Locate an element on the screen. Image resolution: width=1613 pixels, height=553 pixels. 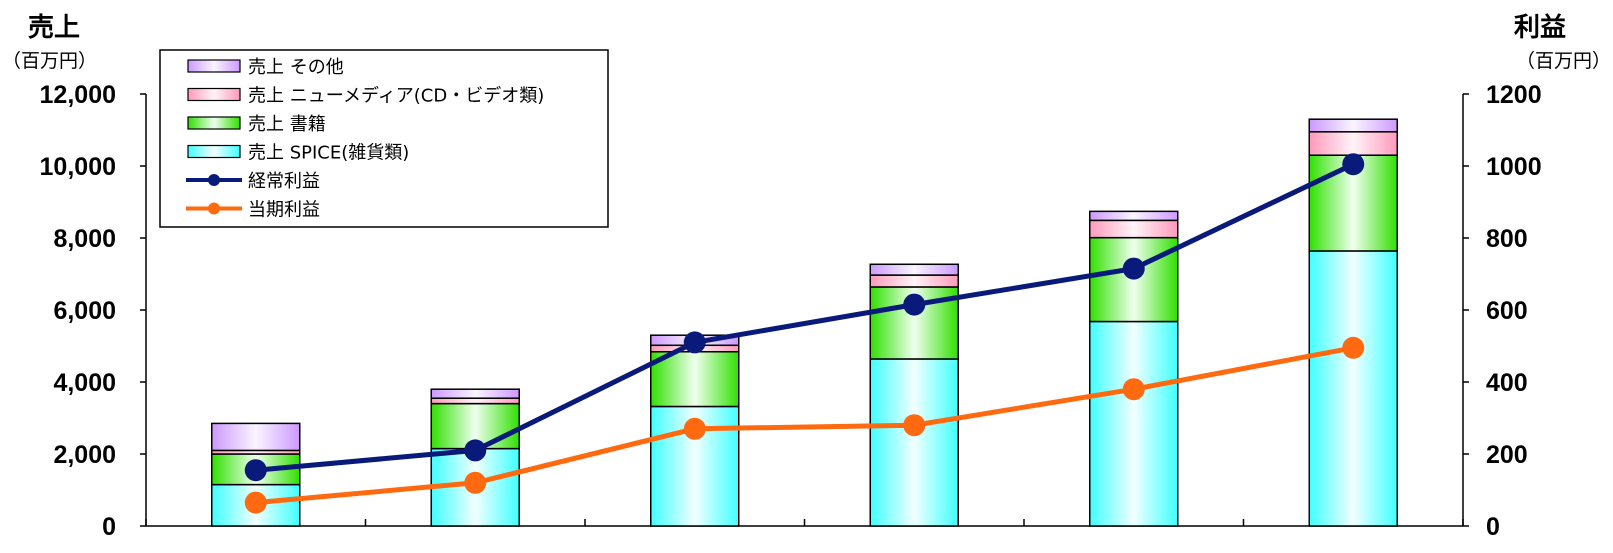
legend-label: 経常利益 is located at coordinates (284, 181).